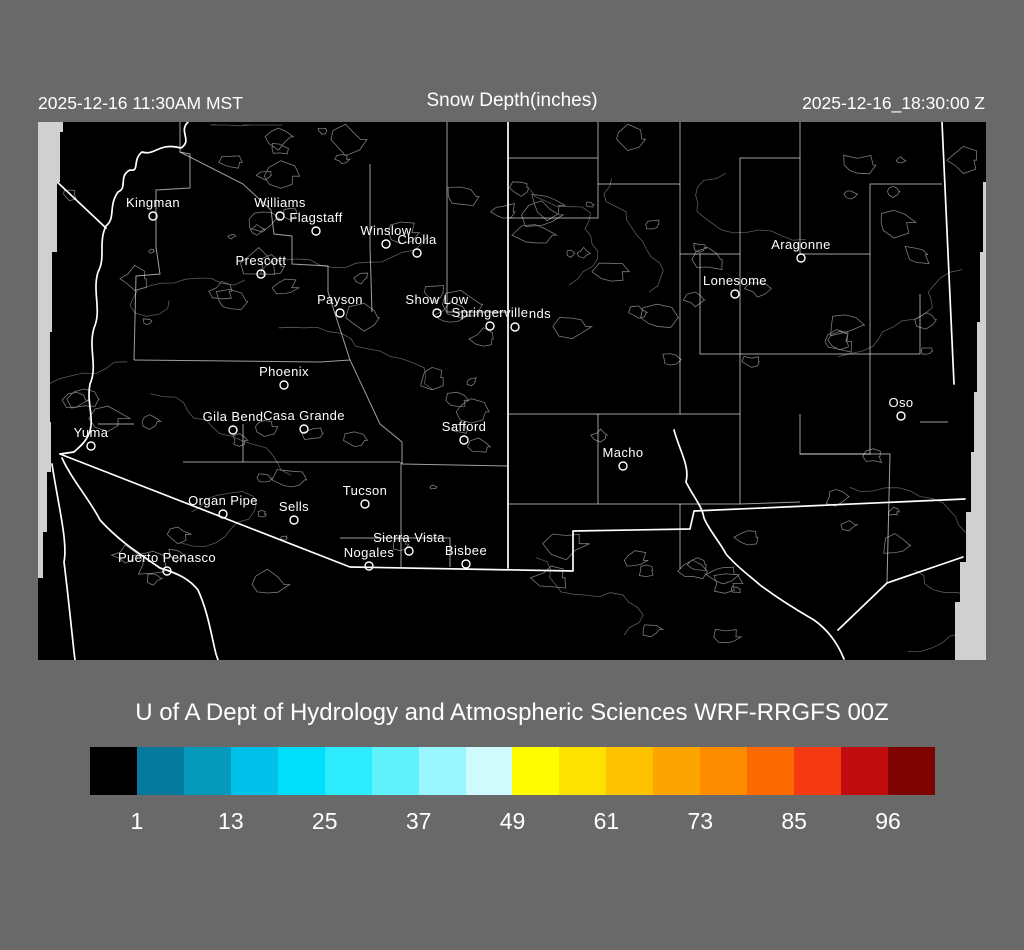 This screenshot has width=1024, height=950. Describe the element at coordinates (464, 426) in the screenshot. I see `city-label: Safford` at that location.